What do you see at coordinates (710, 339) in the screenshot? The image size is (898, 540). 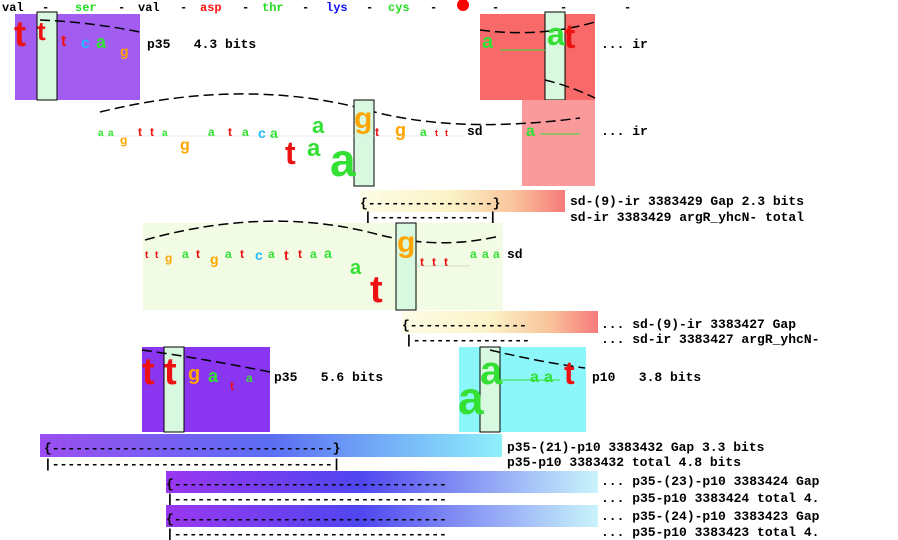 I see `total-label: ... sd-ir 3383427 argR_yhcN-` at bounding box center [710, 339].